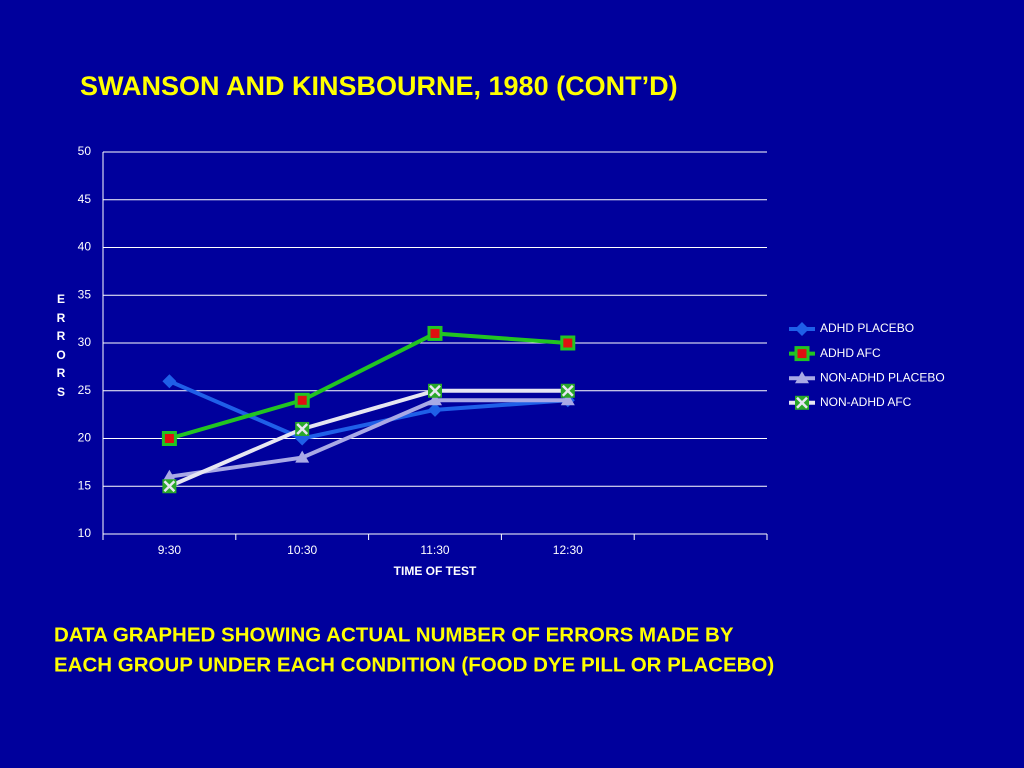 The image size is (1024, 768). What do you see at coordinates (85, 533) in the screenshot?
I see `y-tick-label: 10` at bounding box center [85, 533].